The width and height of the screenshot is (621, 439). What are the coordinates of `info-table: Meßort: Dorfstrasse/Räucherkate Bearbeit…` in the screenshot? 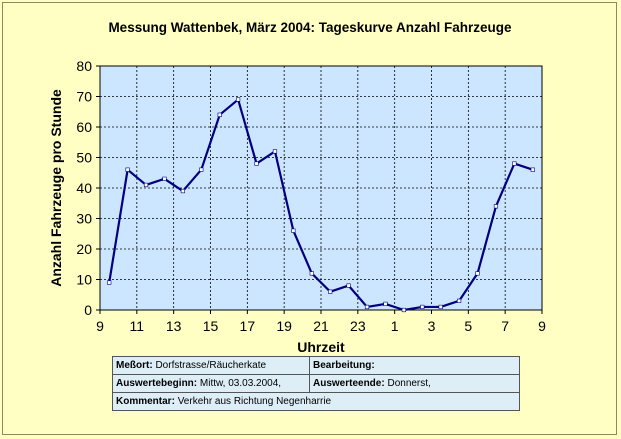 It's located at (316, 383).